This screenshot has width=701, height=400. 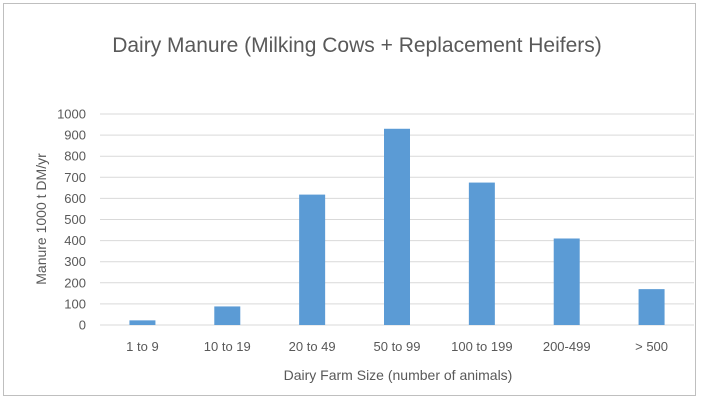 I want to click on y-tick-label: 900, so click(x=75, y=135).